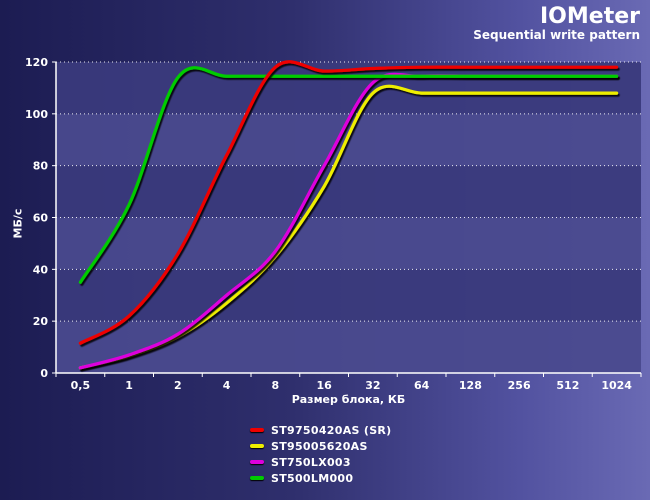  I want to click on x-tick-label: 0,5, so click(81, 385).